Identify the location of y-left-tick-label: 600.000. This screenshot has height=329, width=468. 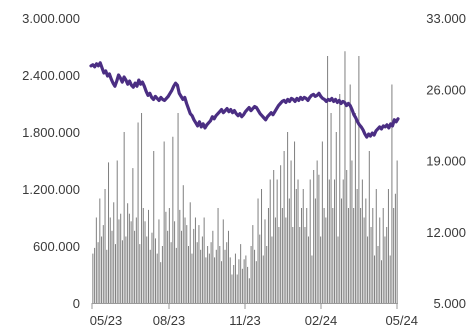
(56, 246).